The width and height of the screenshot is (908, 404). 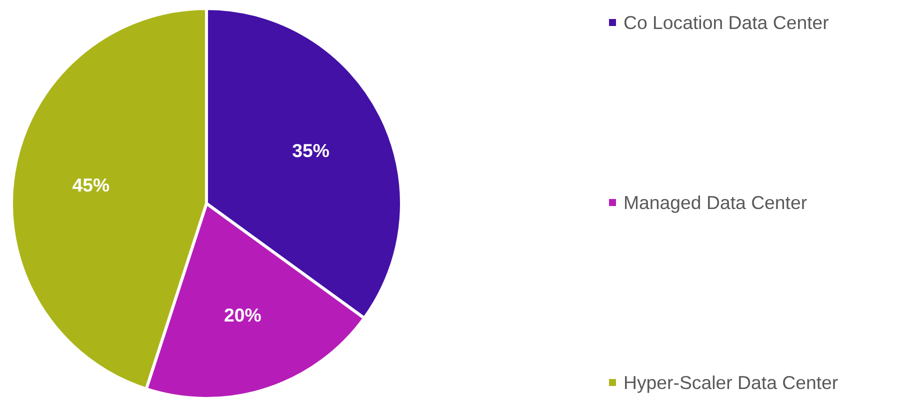 What do you see at coordinates (243, 315) in the screenshot?
I see `data-label: 20%` at bounding box center [243, 315].